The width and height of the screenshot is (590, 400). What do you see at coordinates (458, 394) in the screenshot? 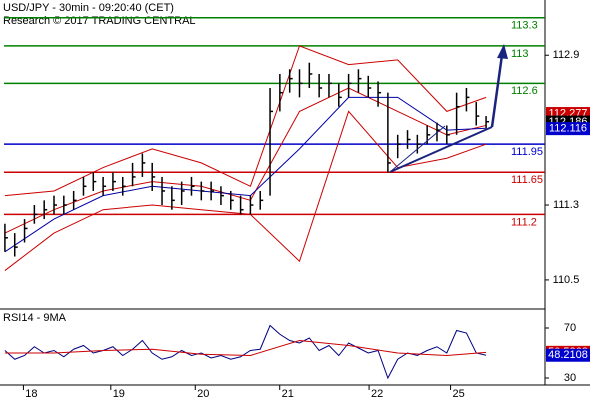
I see `x-tick-label: 25` at bounding box center [458, 394].